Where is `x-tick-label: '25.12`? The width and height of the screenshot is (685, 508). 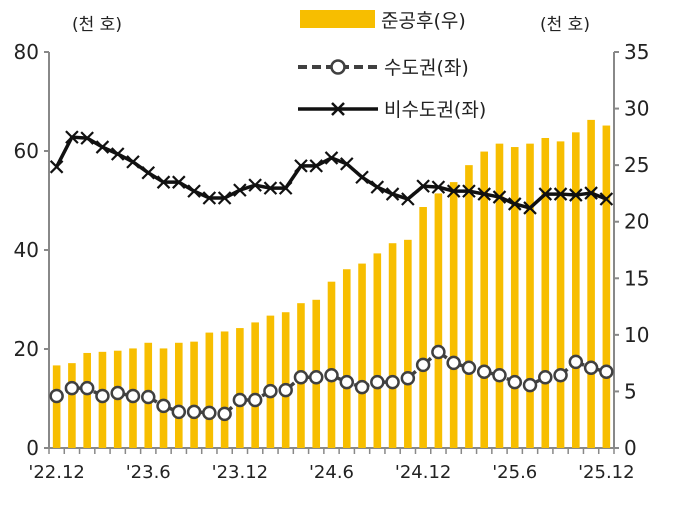 x-tick-label: '25.12 is located at coordinates (606, 472).